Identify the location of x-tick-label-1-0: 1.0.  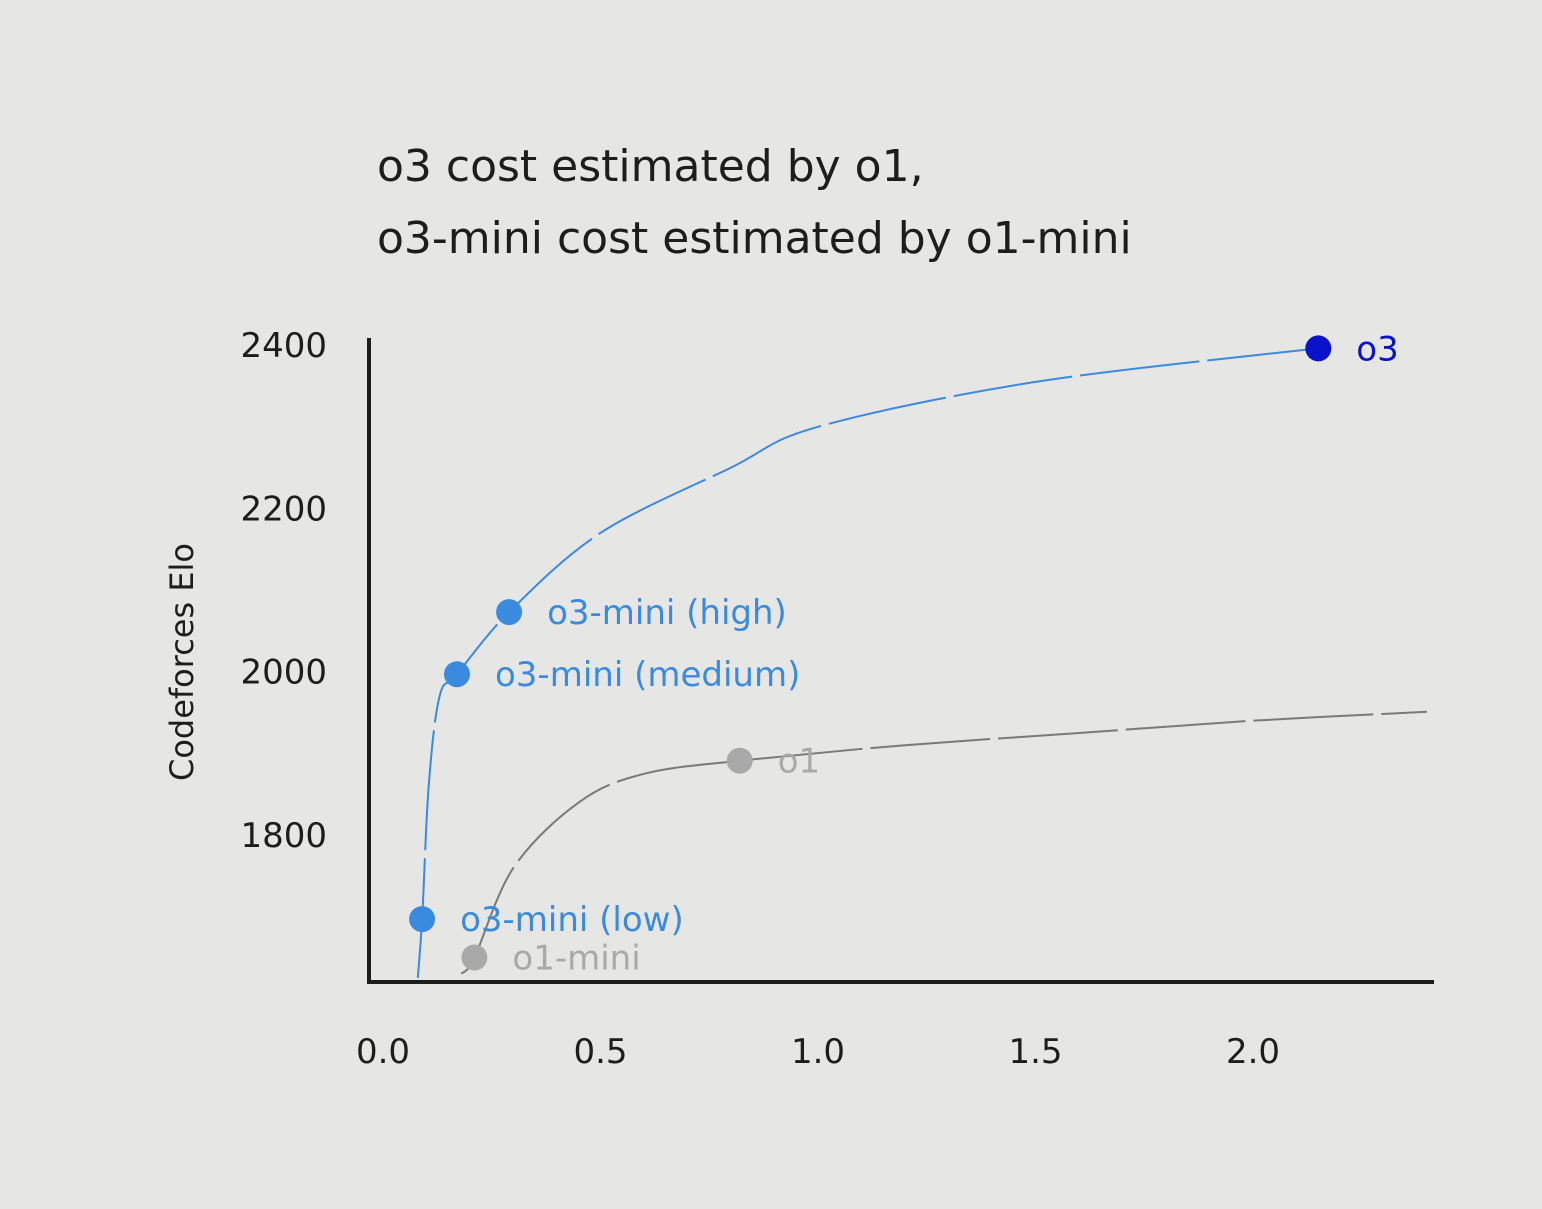
(818, 1052).